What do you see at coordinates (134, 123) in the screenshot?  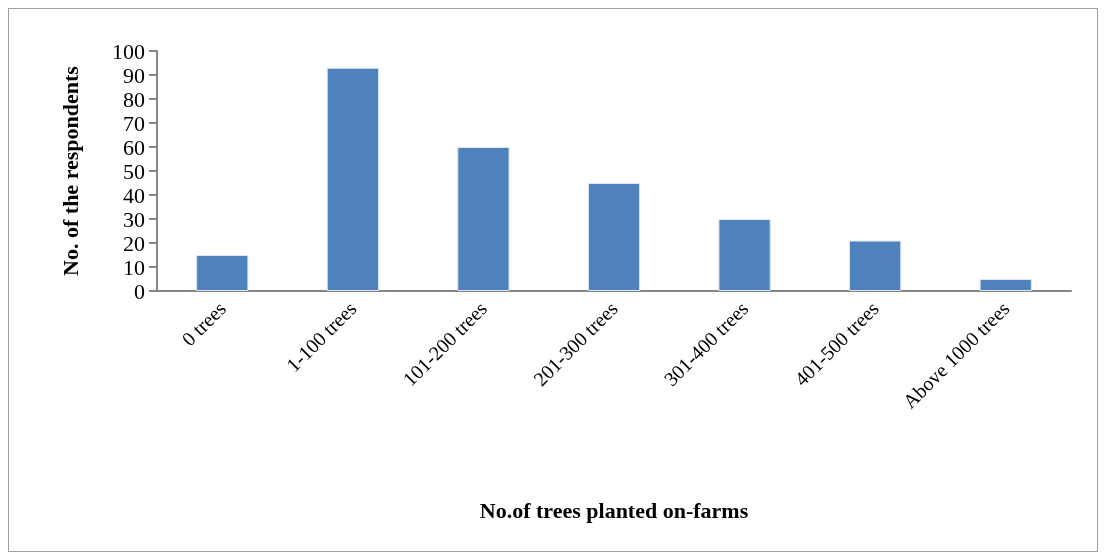 I see `y-tick-label: 70` at bounding box center [134, 123].